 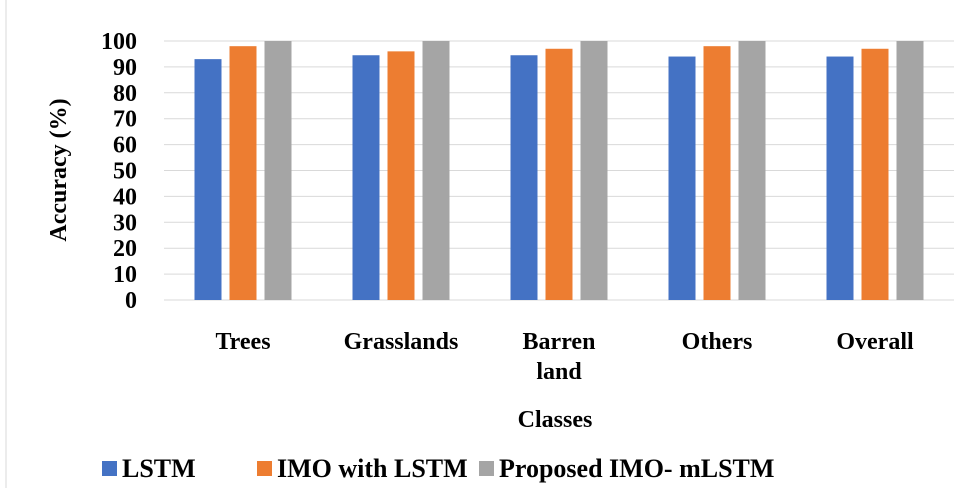 I want to click on y-tick-label: 30, so click(x=125, y=223).